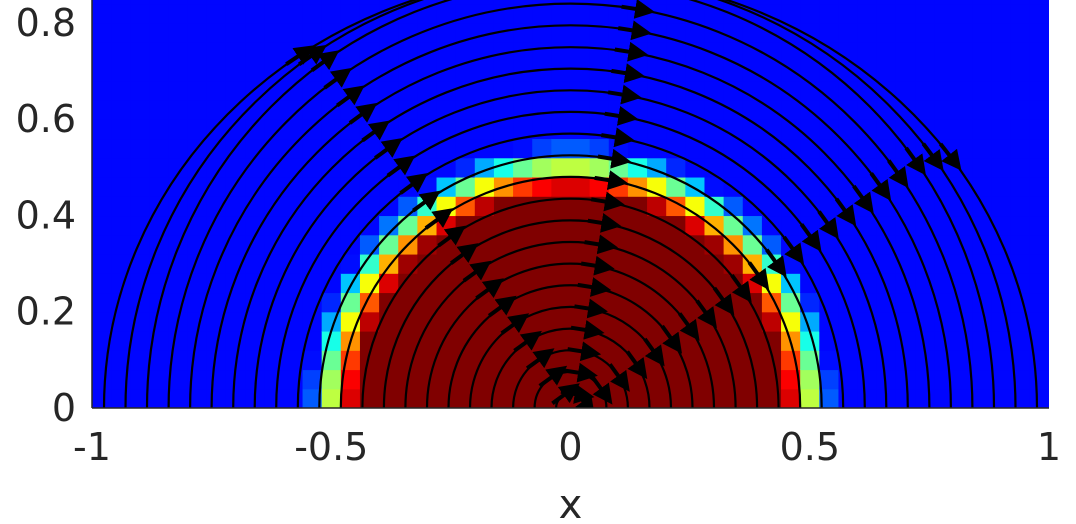  Describe the element at coordinates (570, 335) in the screenshot. I see `streamline` at that location.